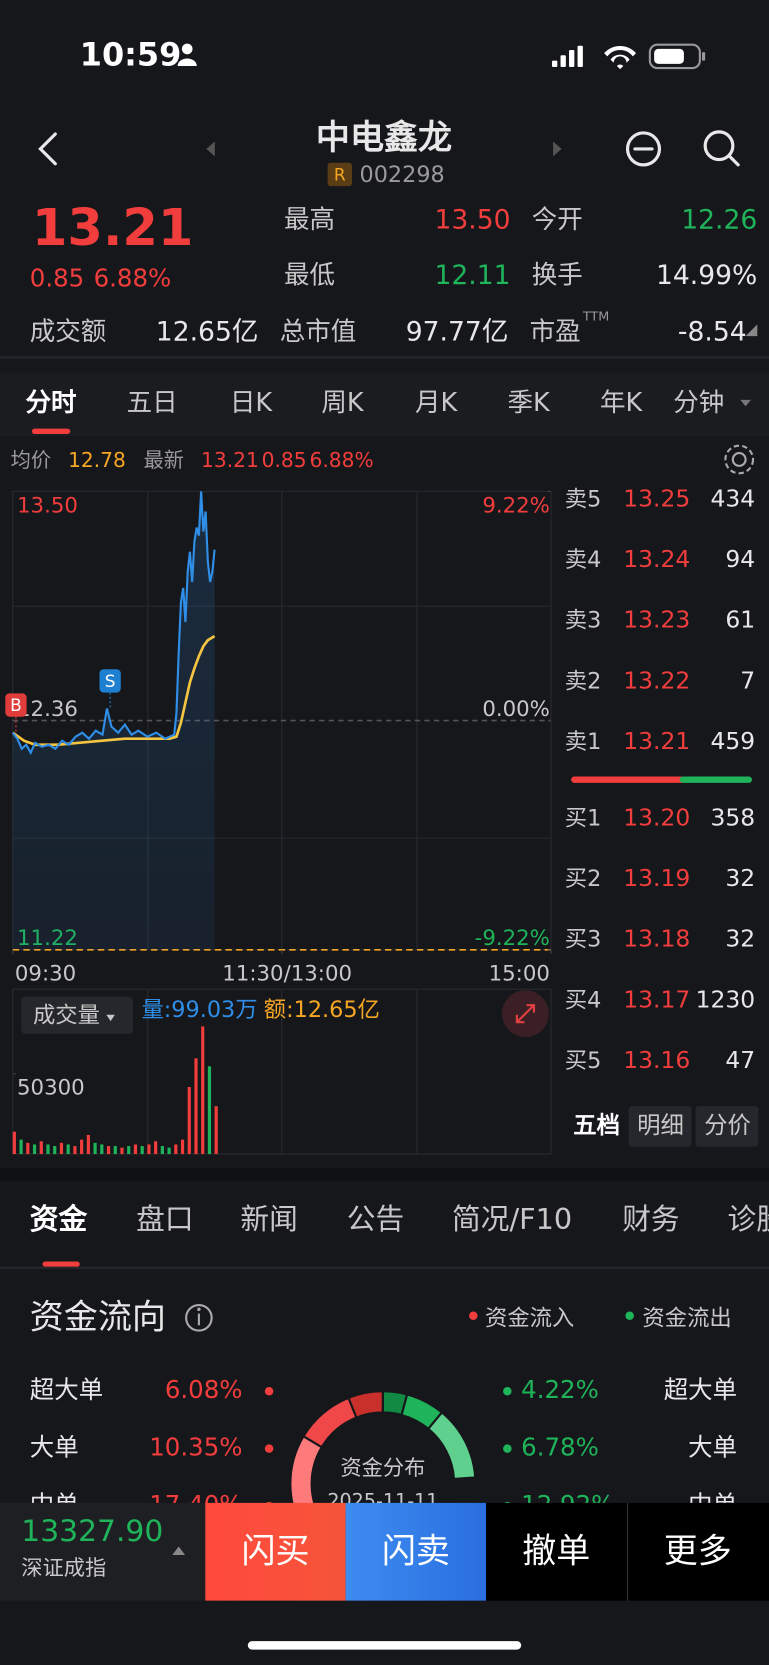  What do you see at coordinates (656, 620) in the screenshot?
I see `book-price: 13.23` at bounding box center [656, 620].